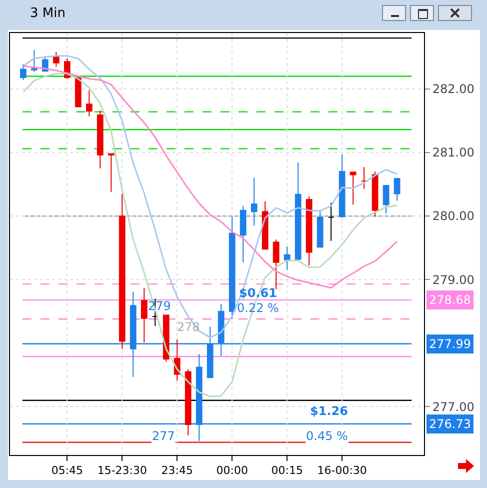  I want to click on x-tick-label: 00:15, so click(287, 471).